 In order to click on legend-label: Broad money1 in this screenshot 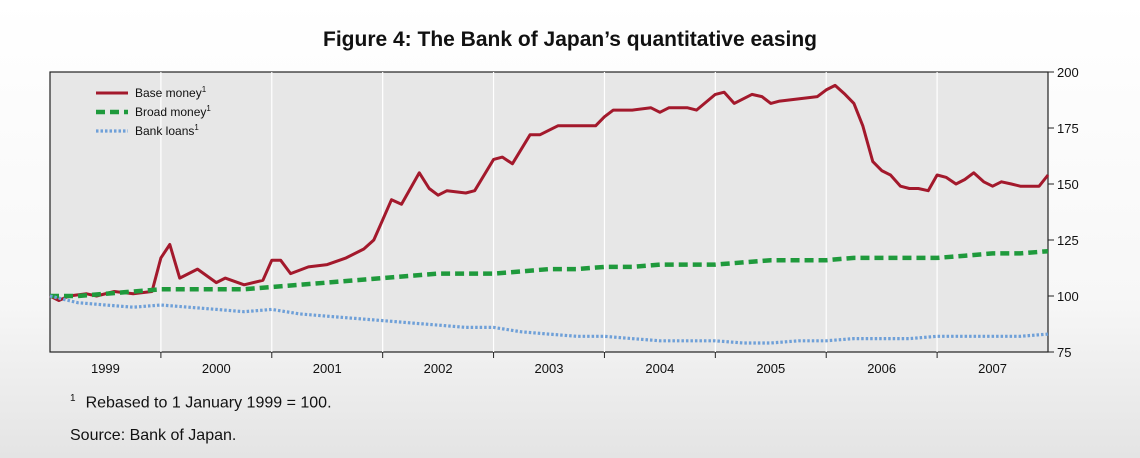, I will do `click(173, 111)`.